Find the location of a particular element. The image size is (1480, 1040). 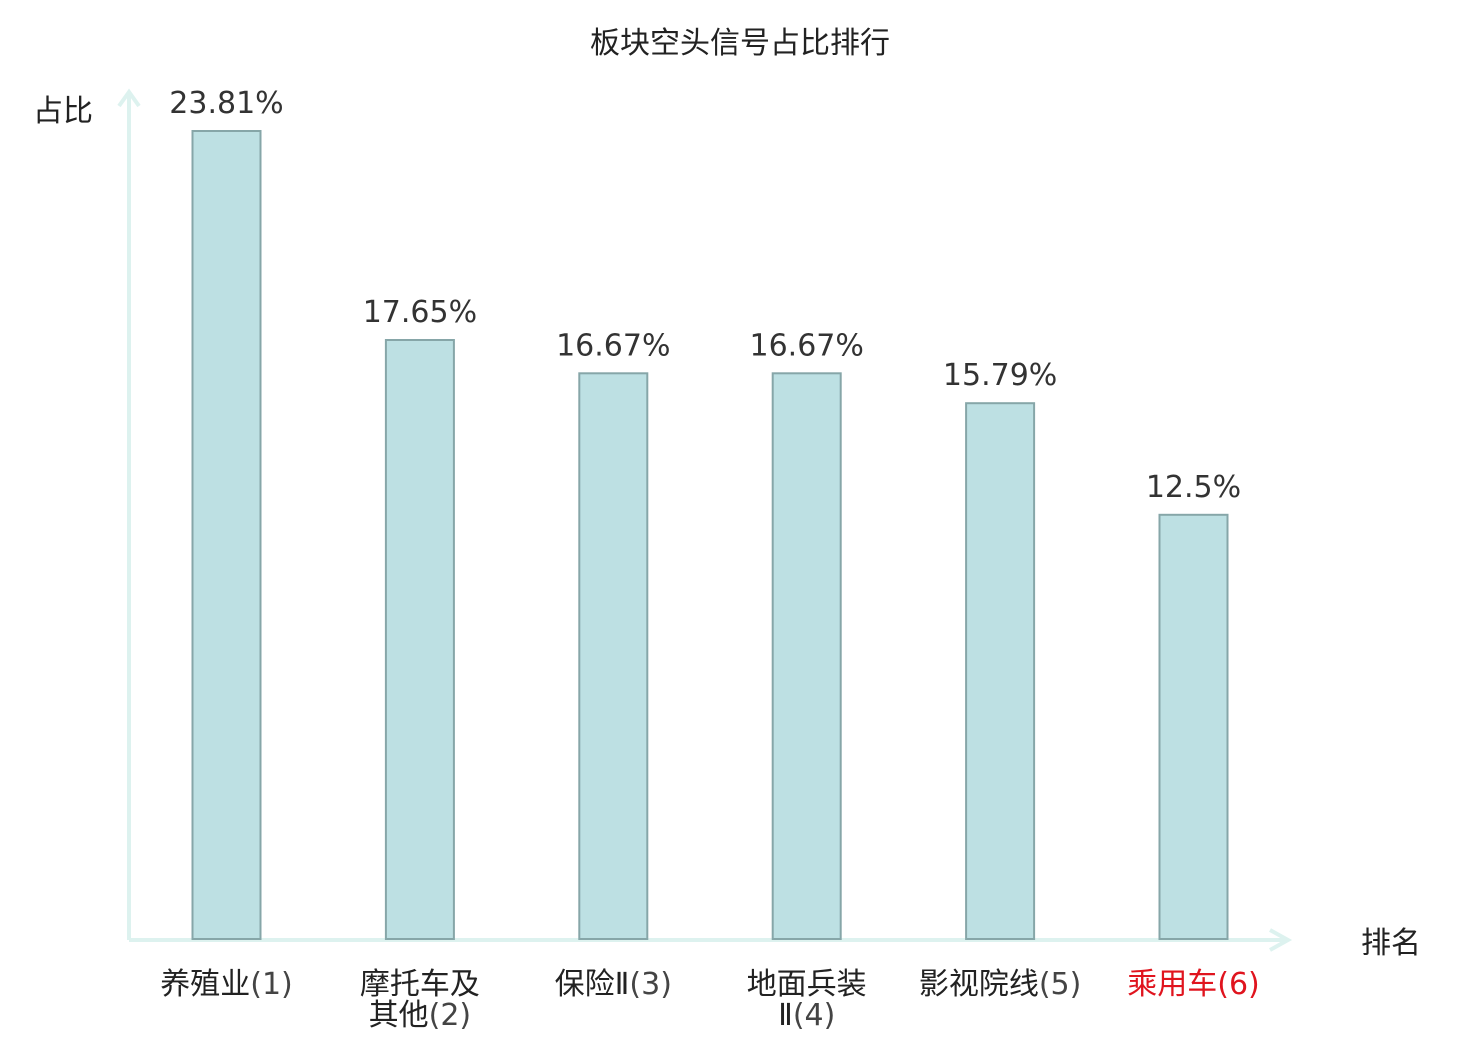

value-label-3: 16.67% is located at coordinates (613, 345).